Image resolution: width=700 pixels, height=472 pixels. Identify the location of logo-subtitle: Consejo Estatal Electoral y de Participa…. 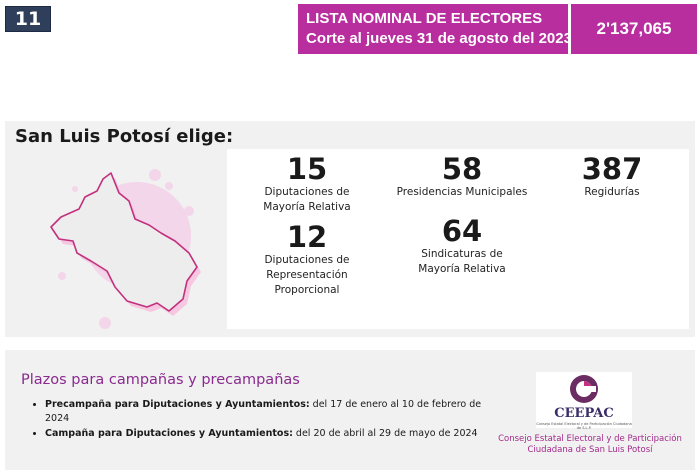
(584, 426).